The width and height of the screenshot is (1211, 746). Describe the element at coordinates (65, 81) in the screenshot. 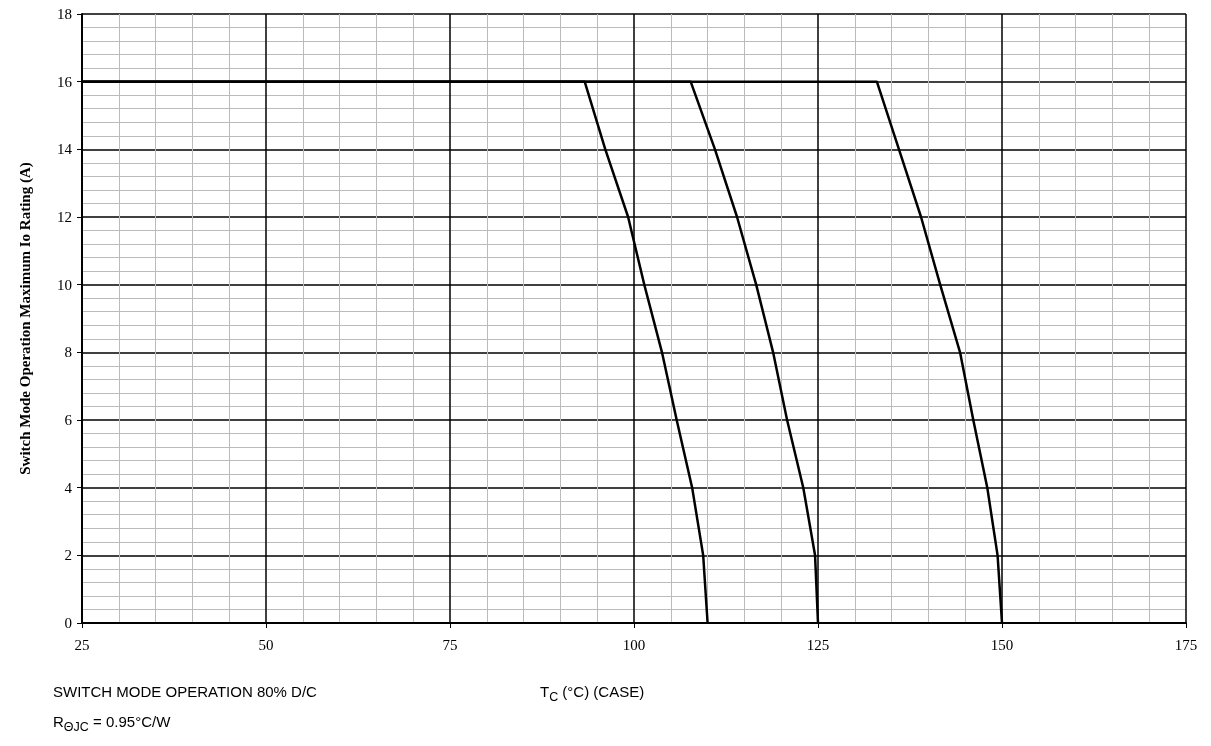

I see `y-tick-label: 16` at that location.